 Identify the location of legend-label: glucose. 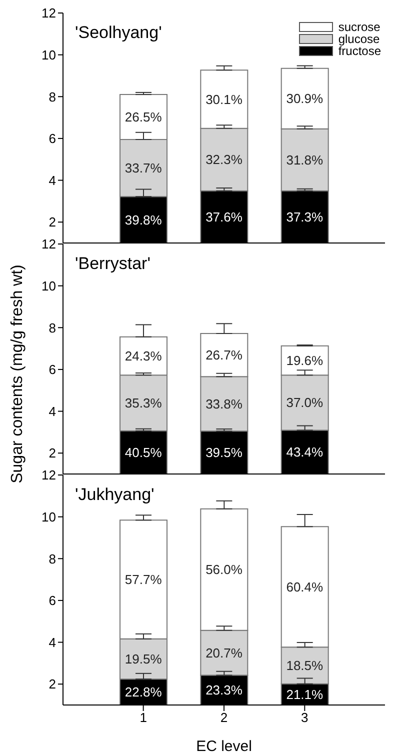
(359, 39).